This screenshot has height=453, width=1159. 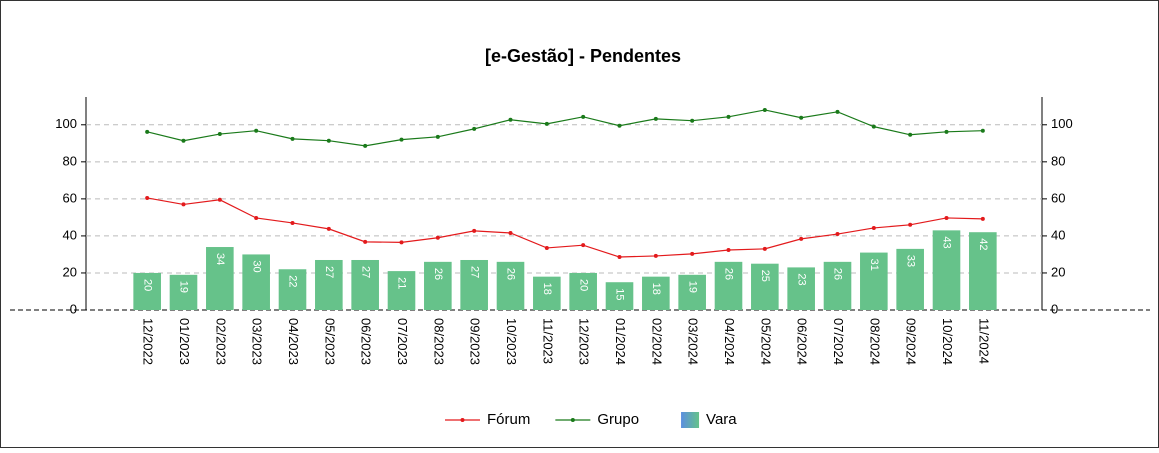 What do you see at coordinates (947, 242) in the screenshot?
I see `bar-label: 43` at bounding box center [947, 242].